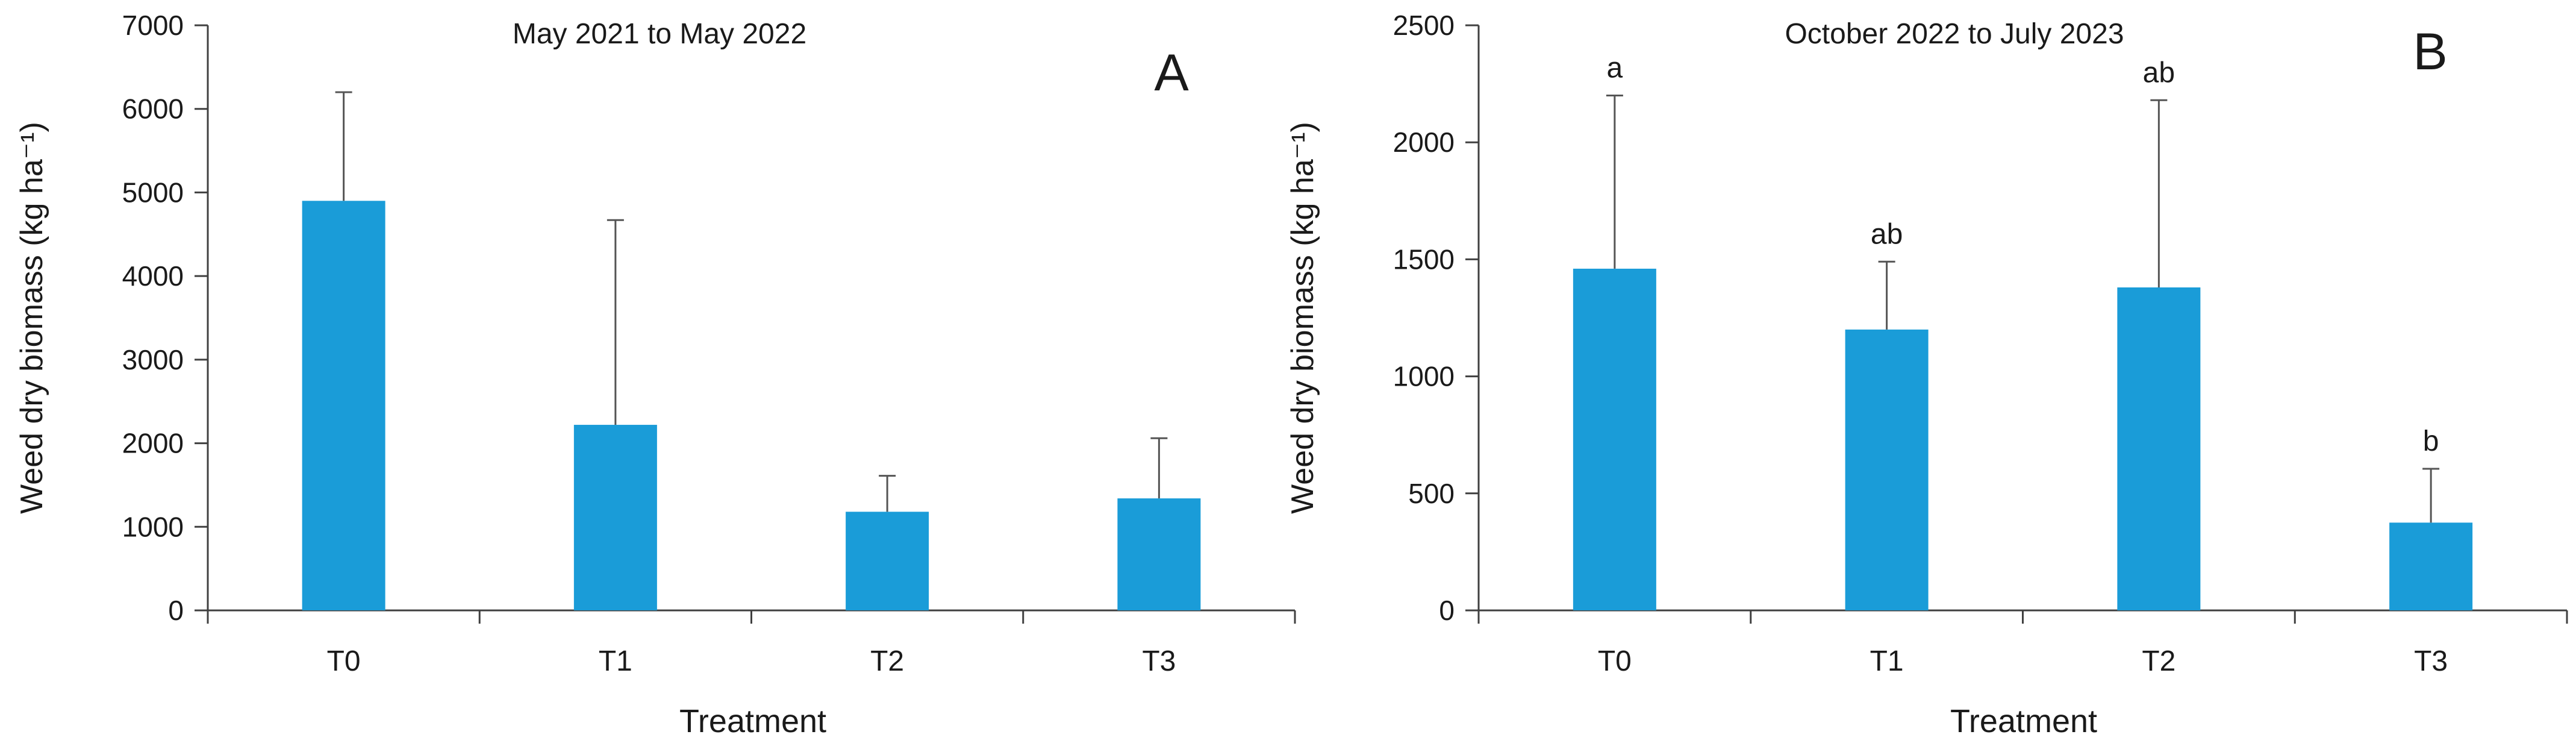  Describe the element at coordinates (153, 359) in the screenshot. I see `y-tick-label: 3000` at that location.